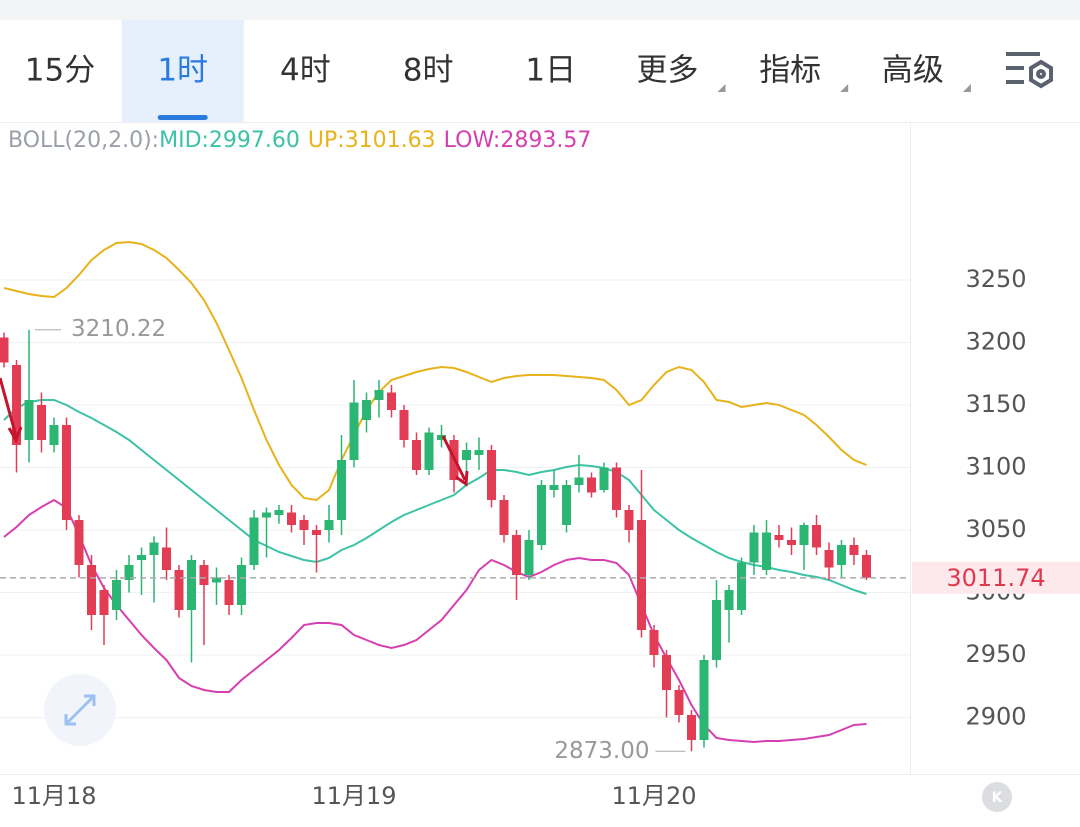  What do you see at coordinates (305, 71) in the screenshot?
I see `tab: 4时` at bounding box center [305, 71].